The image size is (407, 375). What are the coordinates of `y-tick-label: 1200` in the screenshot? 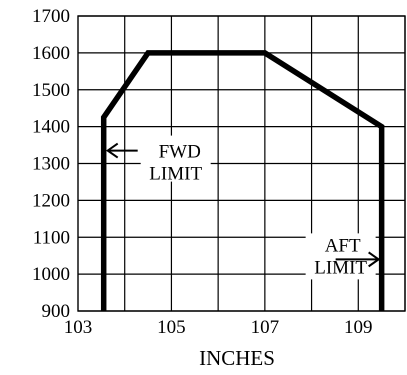 It's located at (51, 200).